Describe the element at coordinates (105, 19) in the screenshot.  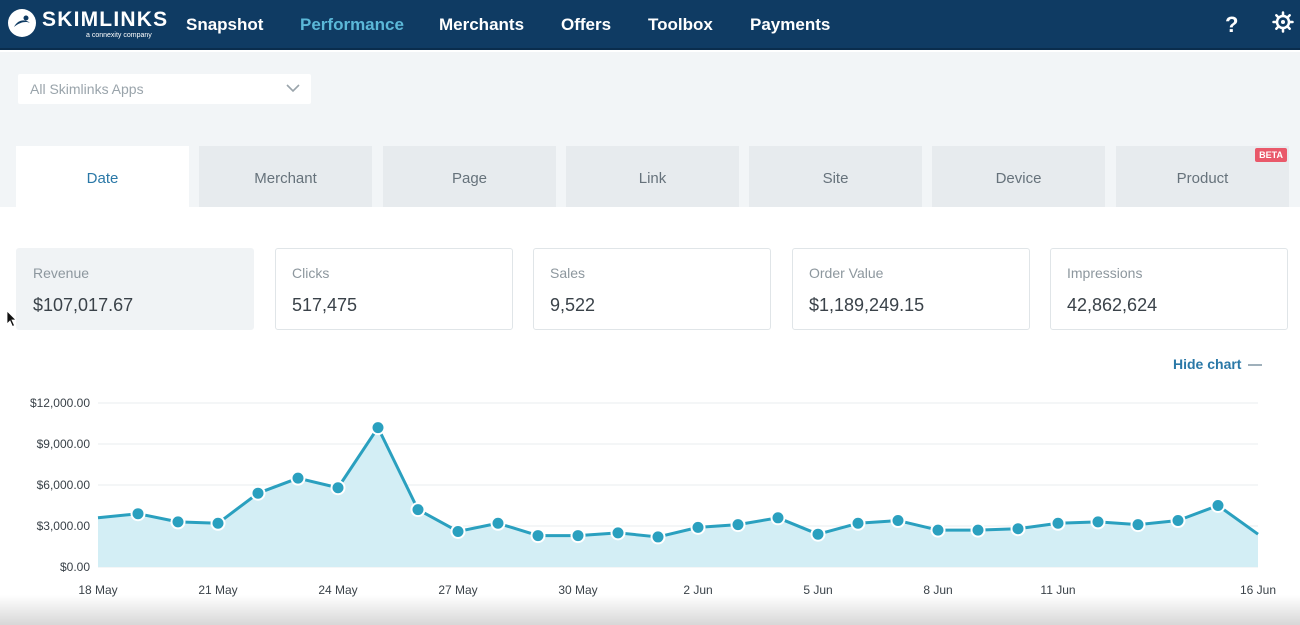
I see `brand-name: SKIMLINKS` at that location.